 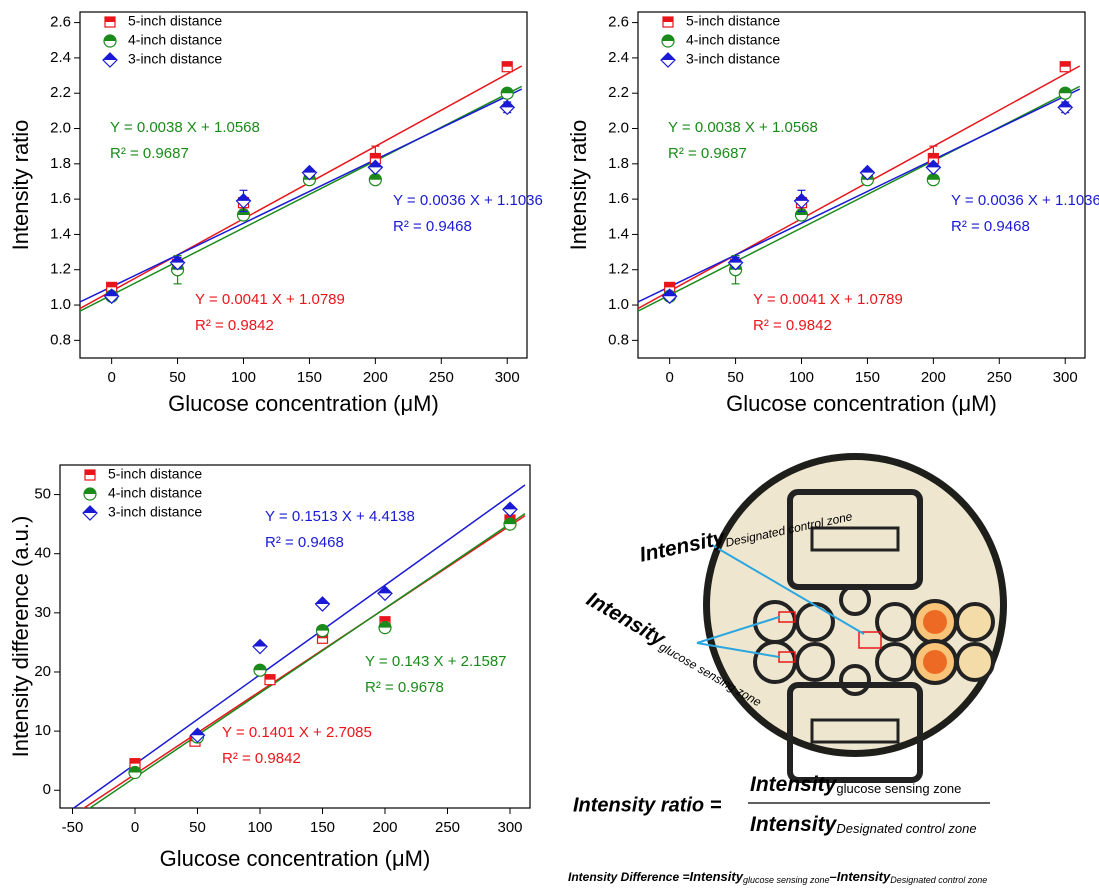 I want to click on x-tick-label: 0, so click(x=669, y=377).